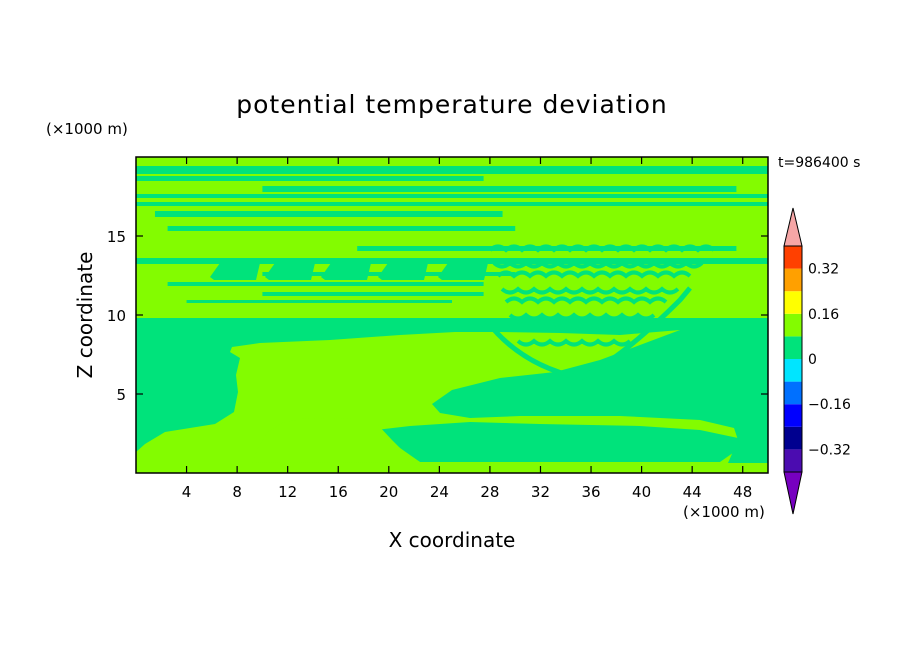 The image size is (904, 654). What do you see at coordinates (557, 442) in the screenshot?
I see `field-negative-bottom-right` at bounding box center [557, 442].